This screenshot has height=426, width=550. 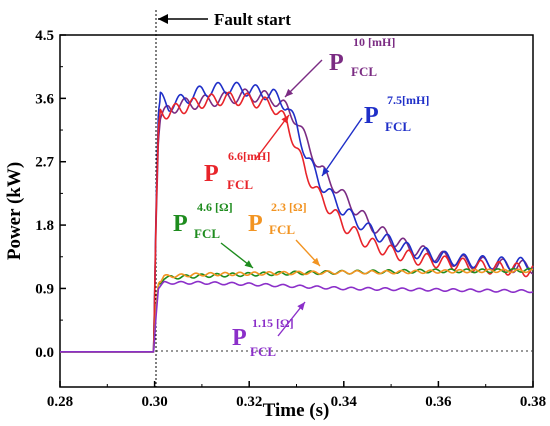 What do you see at coordinates (44, 289) in the screenshot?
I see `y-tick-label: 0.9` at bounding box center [44, 289].